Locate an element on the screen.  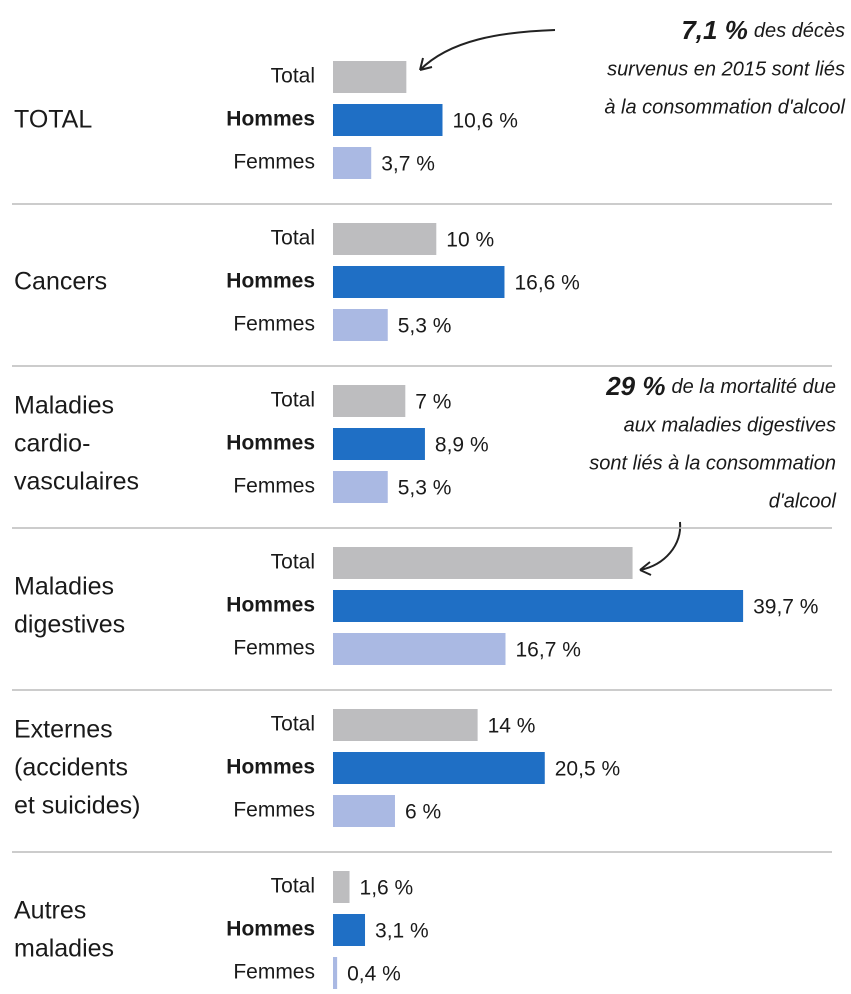
annotation-bold: 29 % is located at coordinates (635, 386).